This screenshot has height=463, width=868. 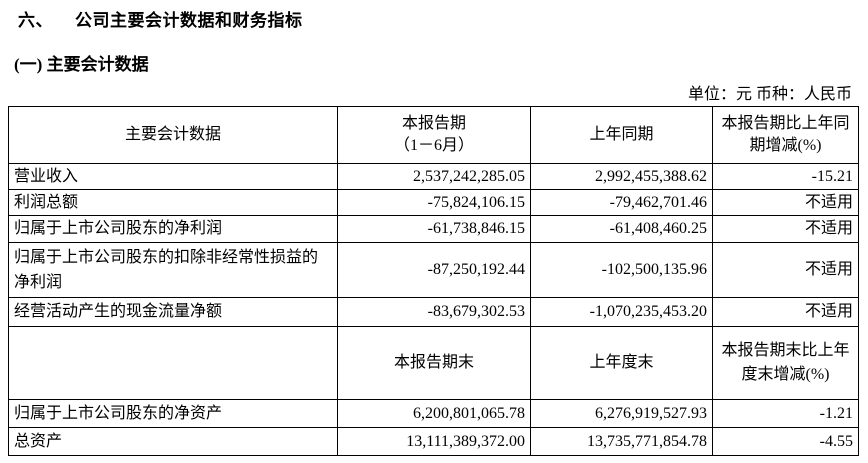 I want to click on header-period-end: 本报告期末, so click(x=434, y=363).